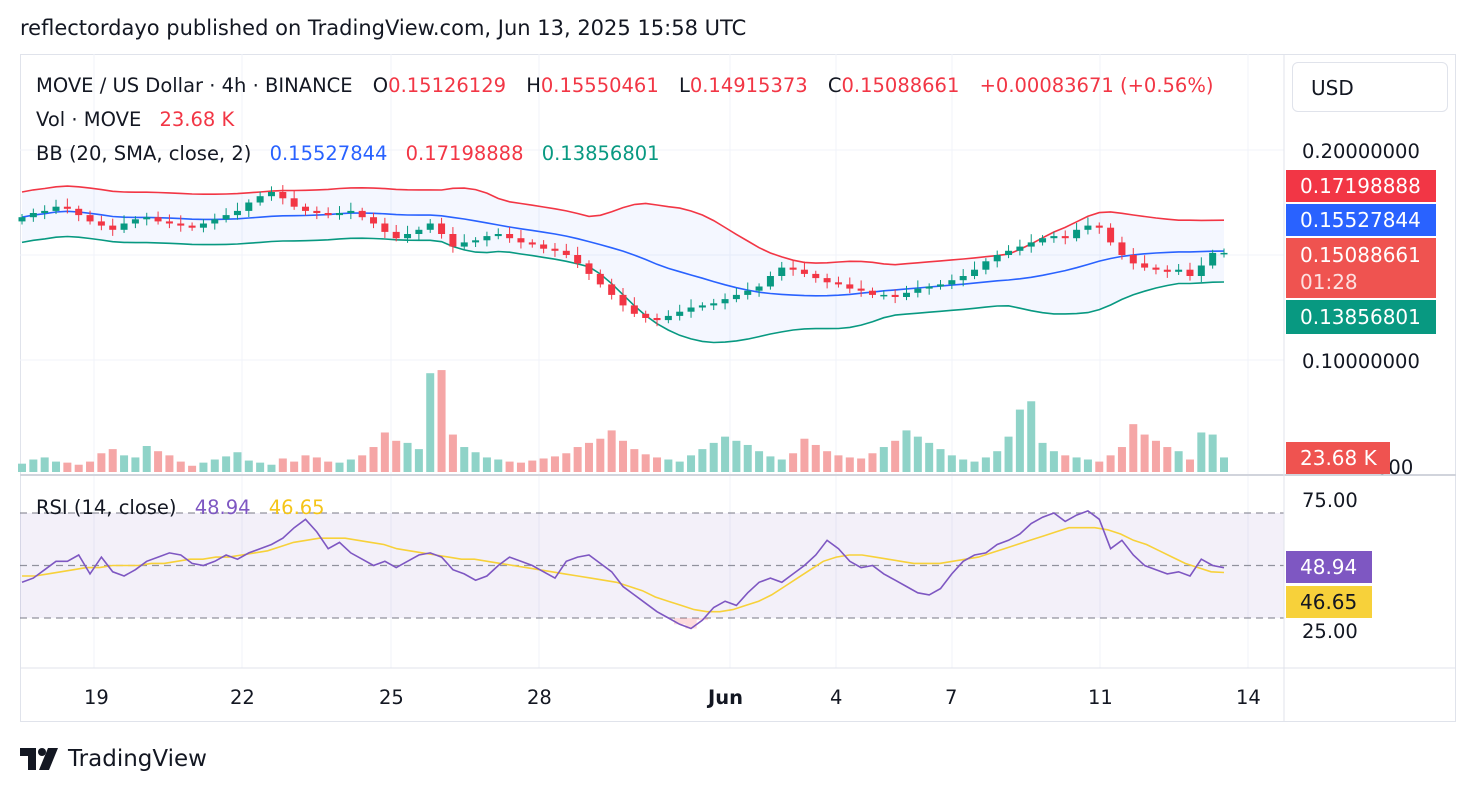 The image size is (1476, 794). What do you see at coordinates (623, 225) in the screenshot?
I see `bb-upper-line` at bounding box center [623, 225].